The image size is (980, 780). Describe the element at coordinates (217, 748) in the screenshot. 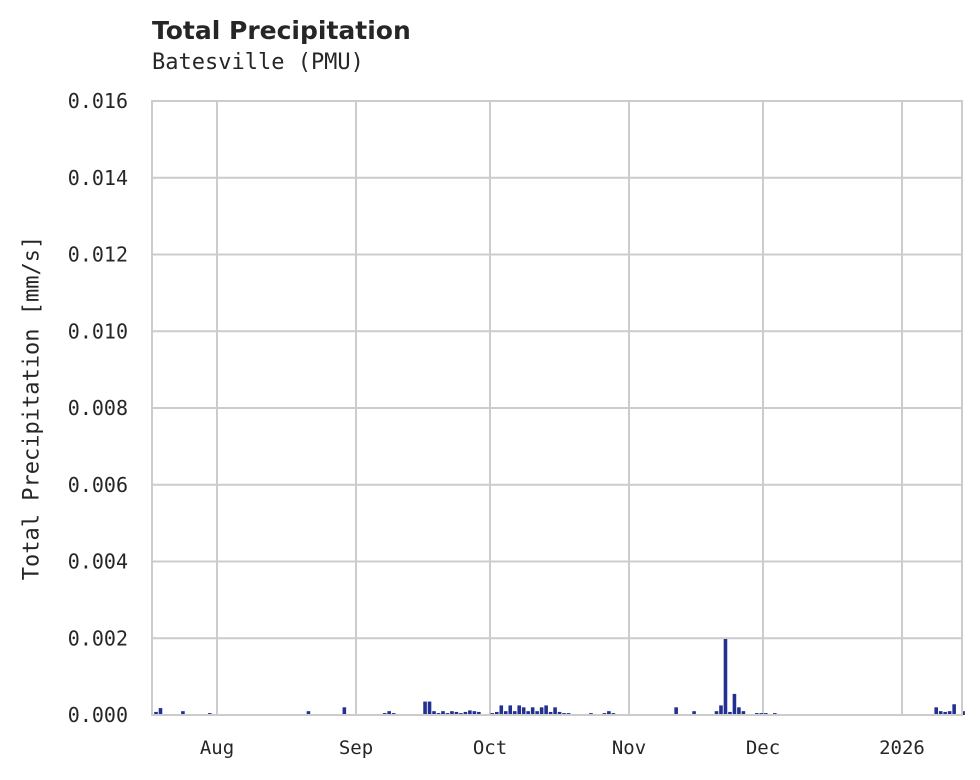

I see `x-tick-label: Aug` at that location.